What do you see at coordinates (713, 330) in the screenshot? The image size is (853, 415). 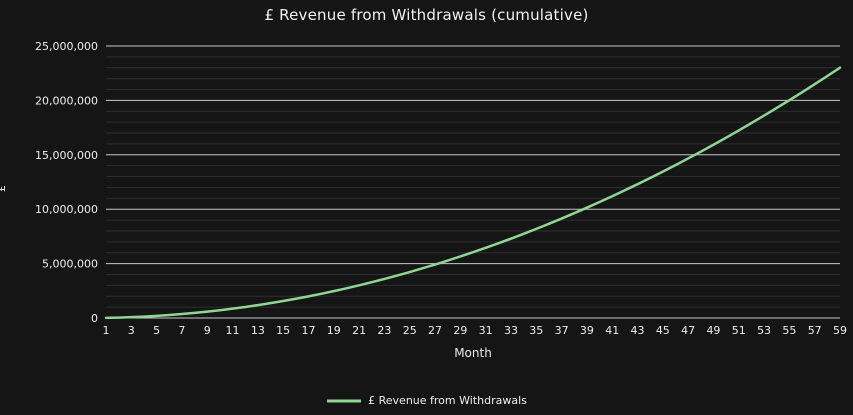 I see `x-tick-label: 49` at bounding box center [713, 330].